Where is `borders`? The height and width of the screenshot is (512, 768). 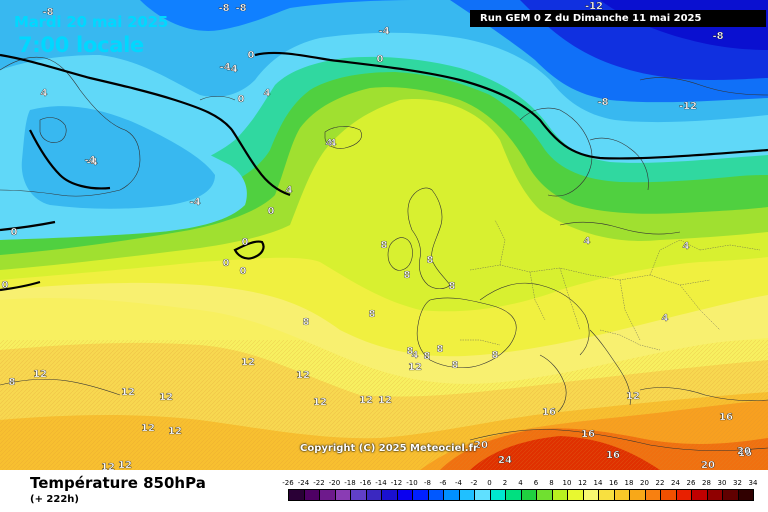 borders is located at coordinates (610, 285).